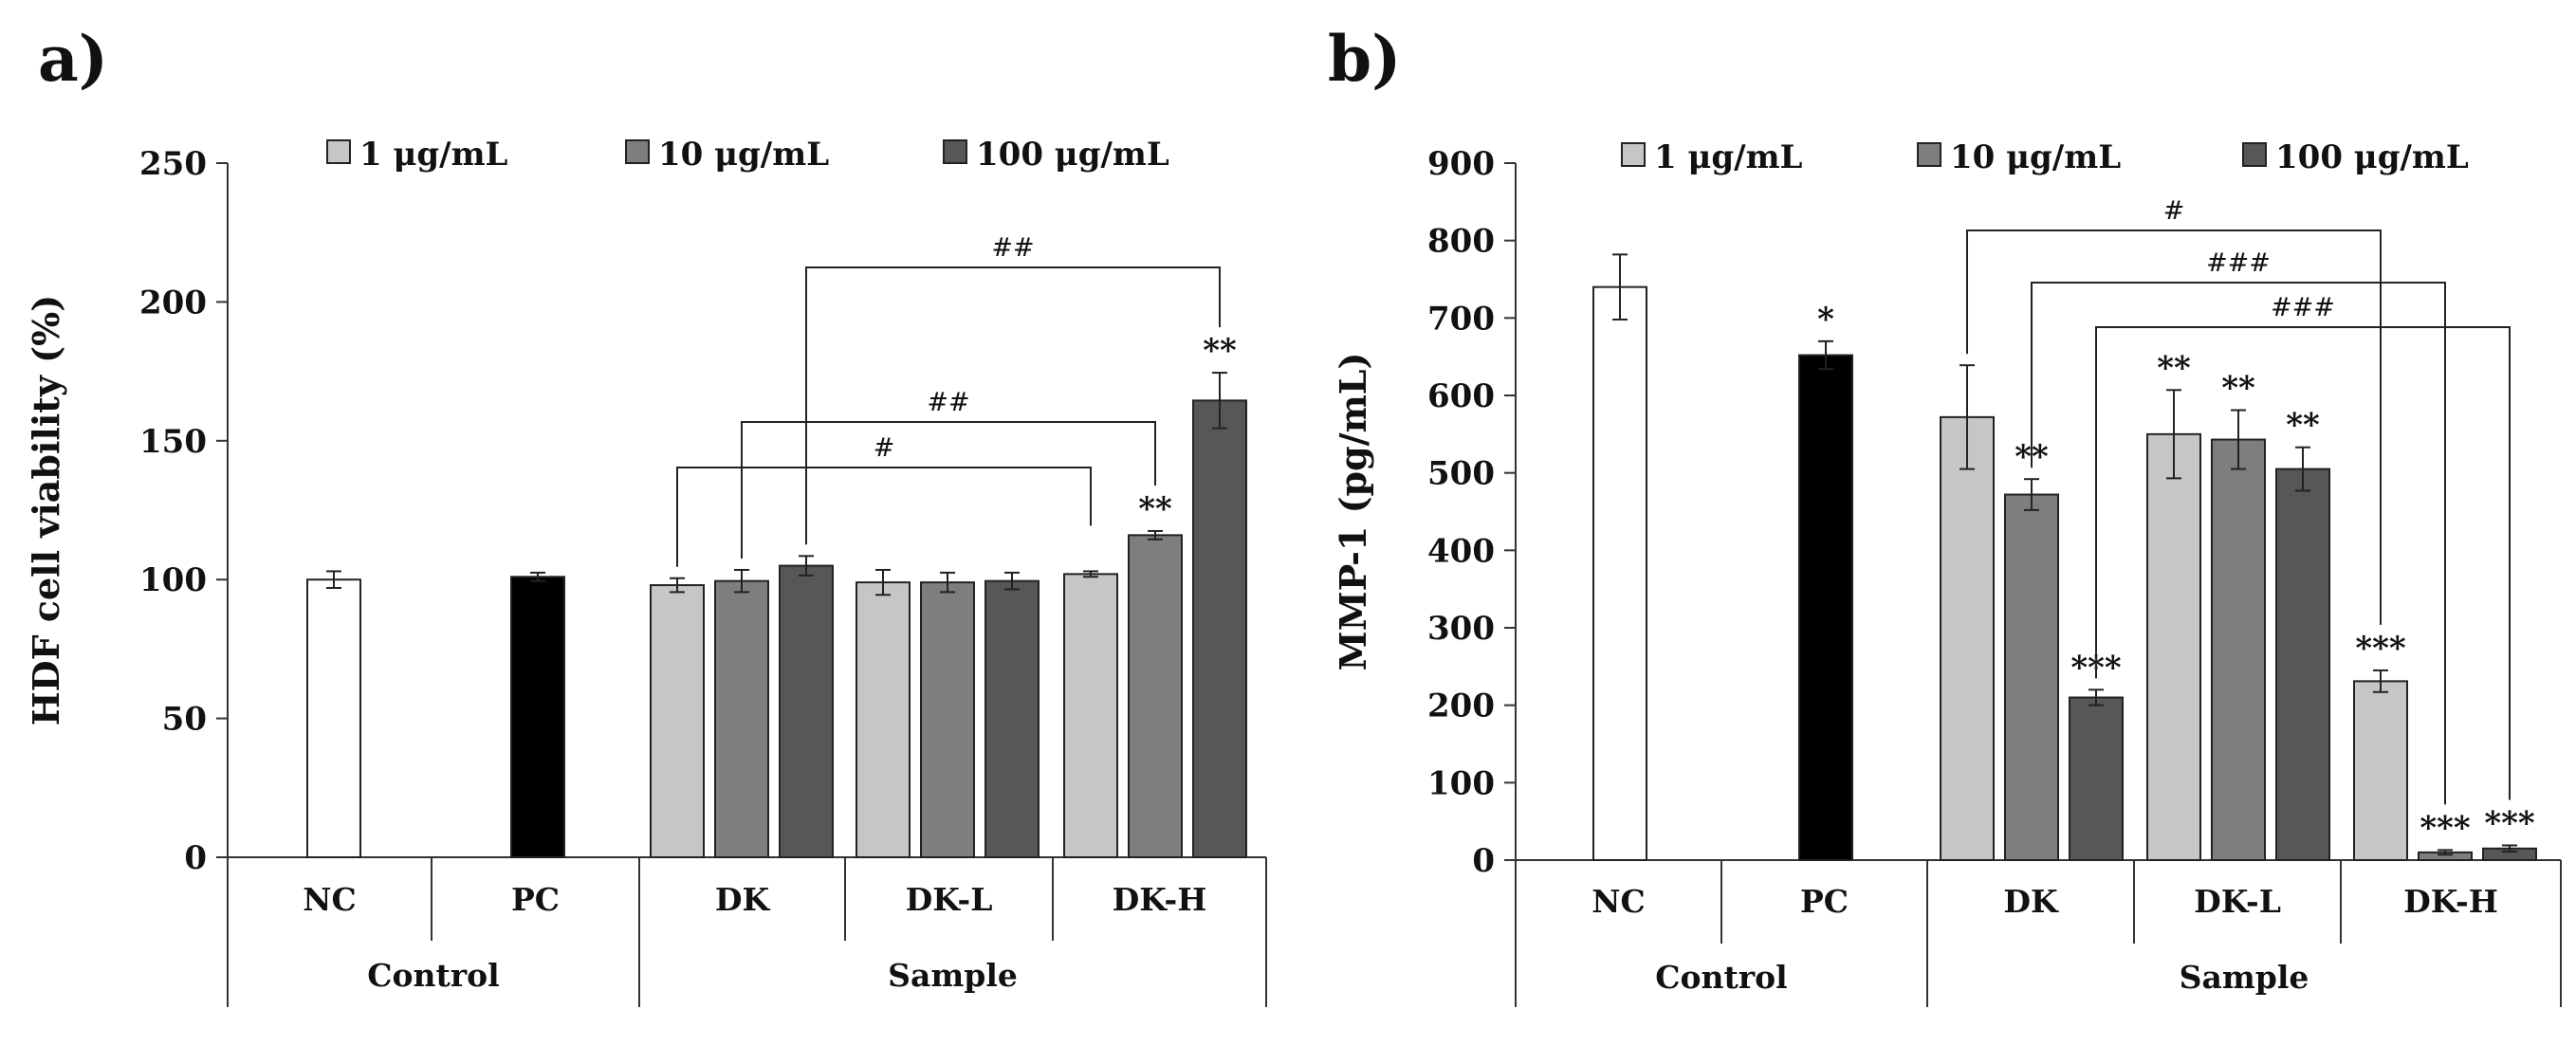 The width and height of the screenshot is (2576, 1064). I want to click on y-tick-label: 600, so click(1461, 396).